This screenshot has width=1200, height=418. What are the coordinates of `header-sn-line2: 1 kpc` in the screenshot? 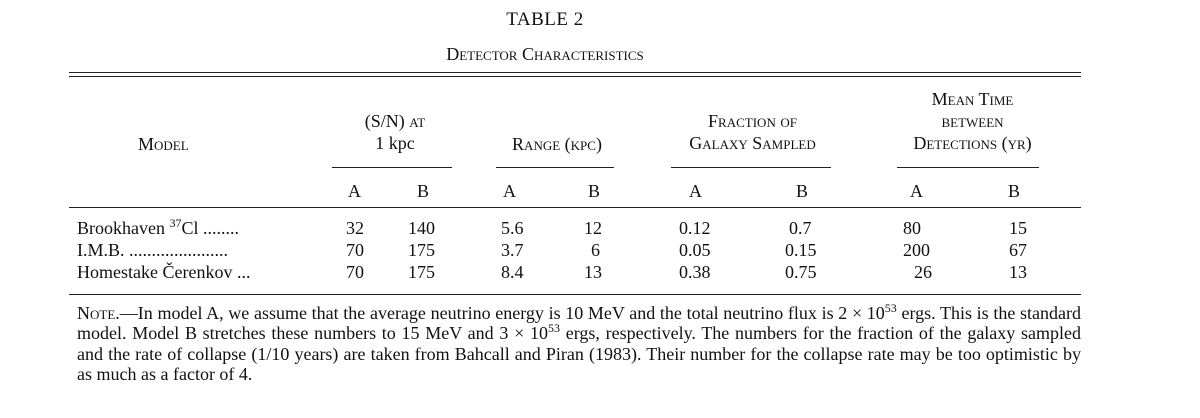 It's located at (395, 143).